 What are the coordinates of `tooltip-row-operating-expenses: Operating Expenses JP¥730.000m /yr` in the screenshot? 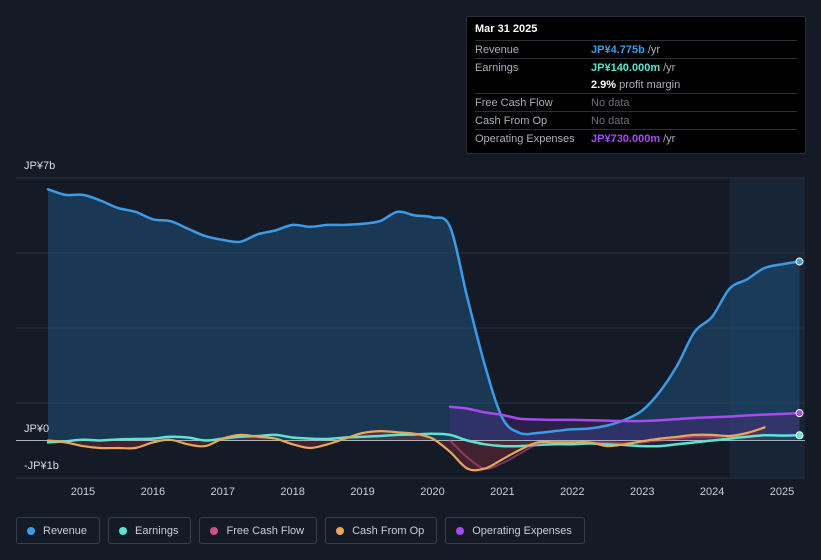 It's located at (636, 138).